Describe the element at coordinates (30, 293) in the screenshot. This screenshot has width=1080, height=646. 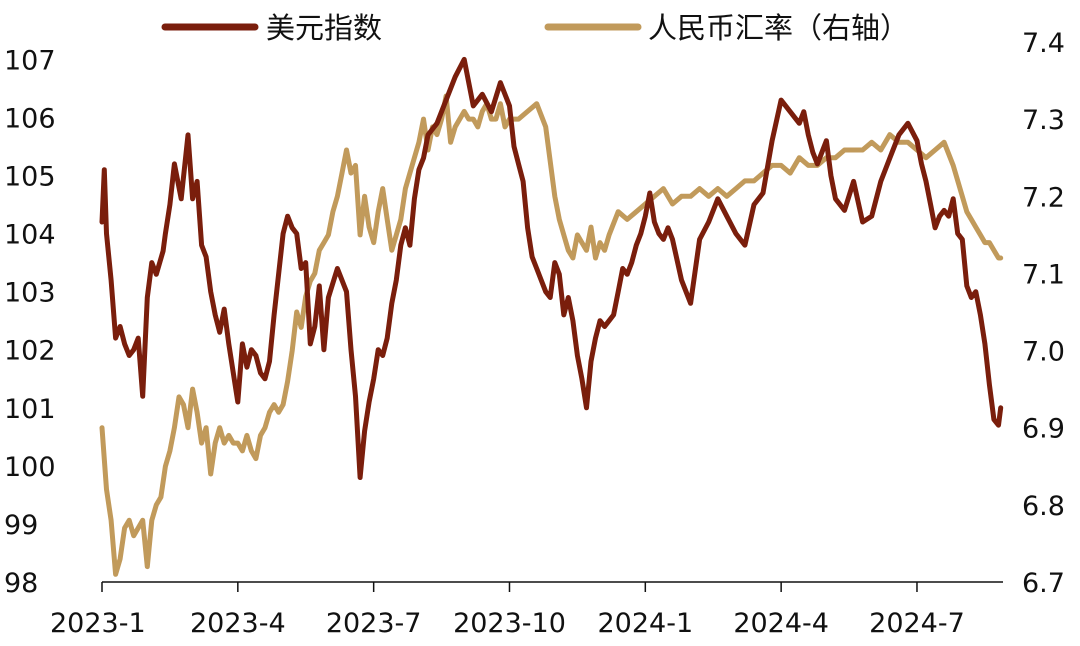
I see `left-tick-label: 103` at that location.